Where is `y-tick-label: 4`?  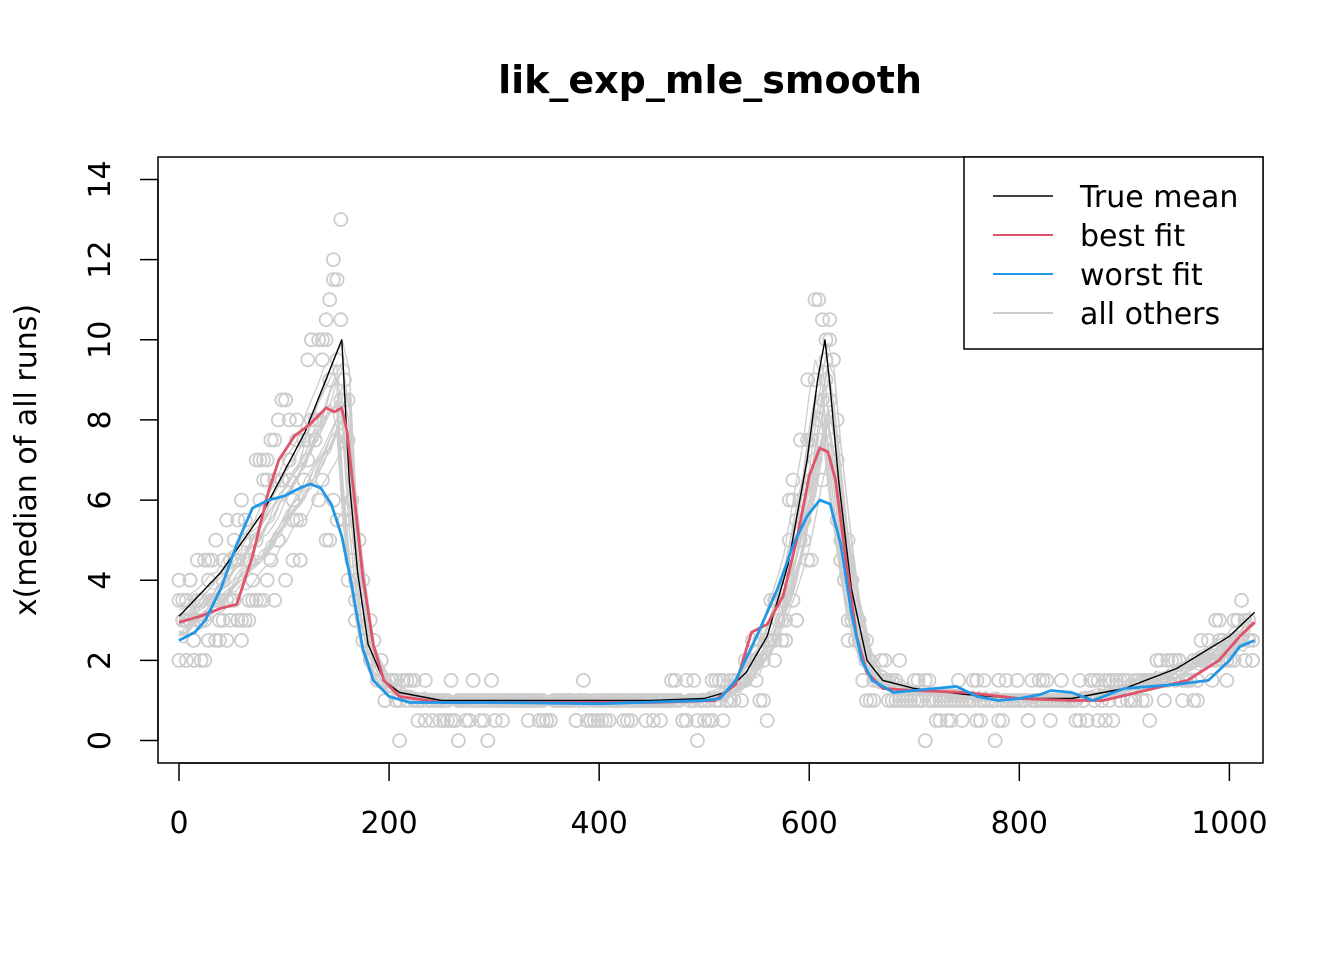
y-tick-label: 4 is located at coordinates (100, 580).